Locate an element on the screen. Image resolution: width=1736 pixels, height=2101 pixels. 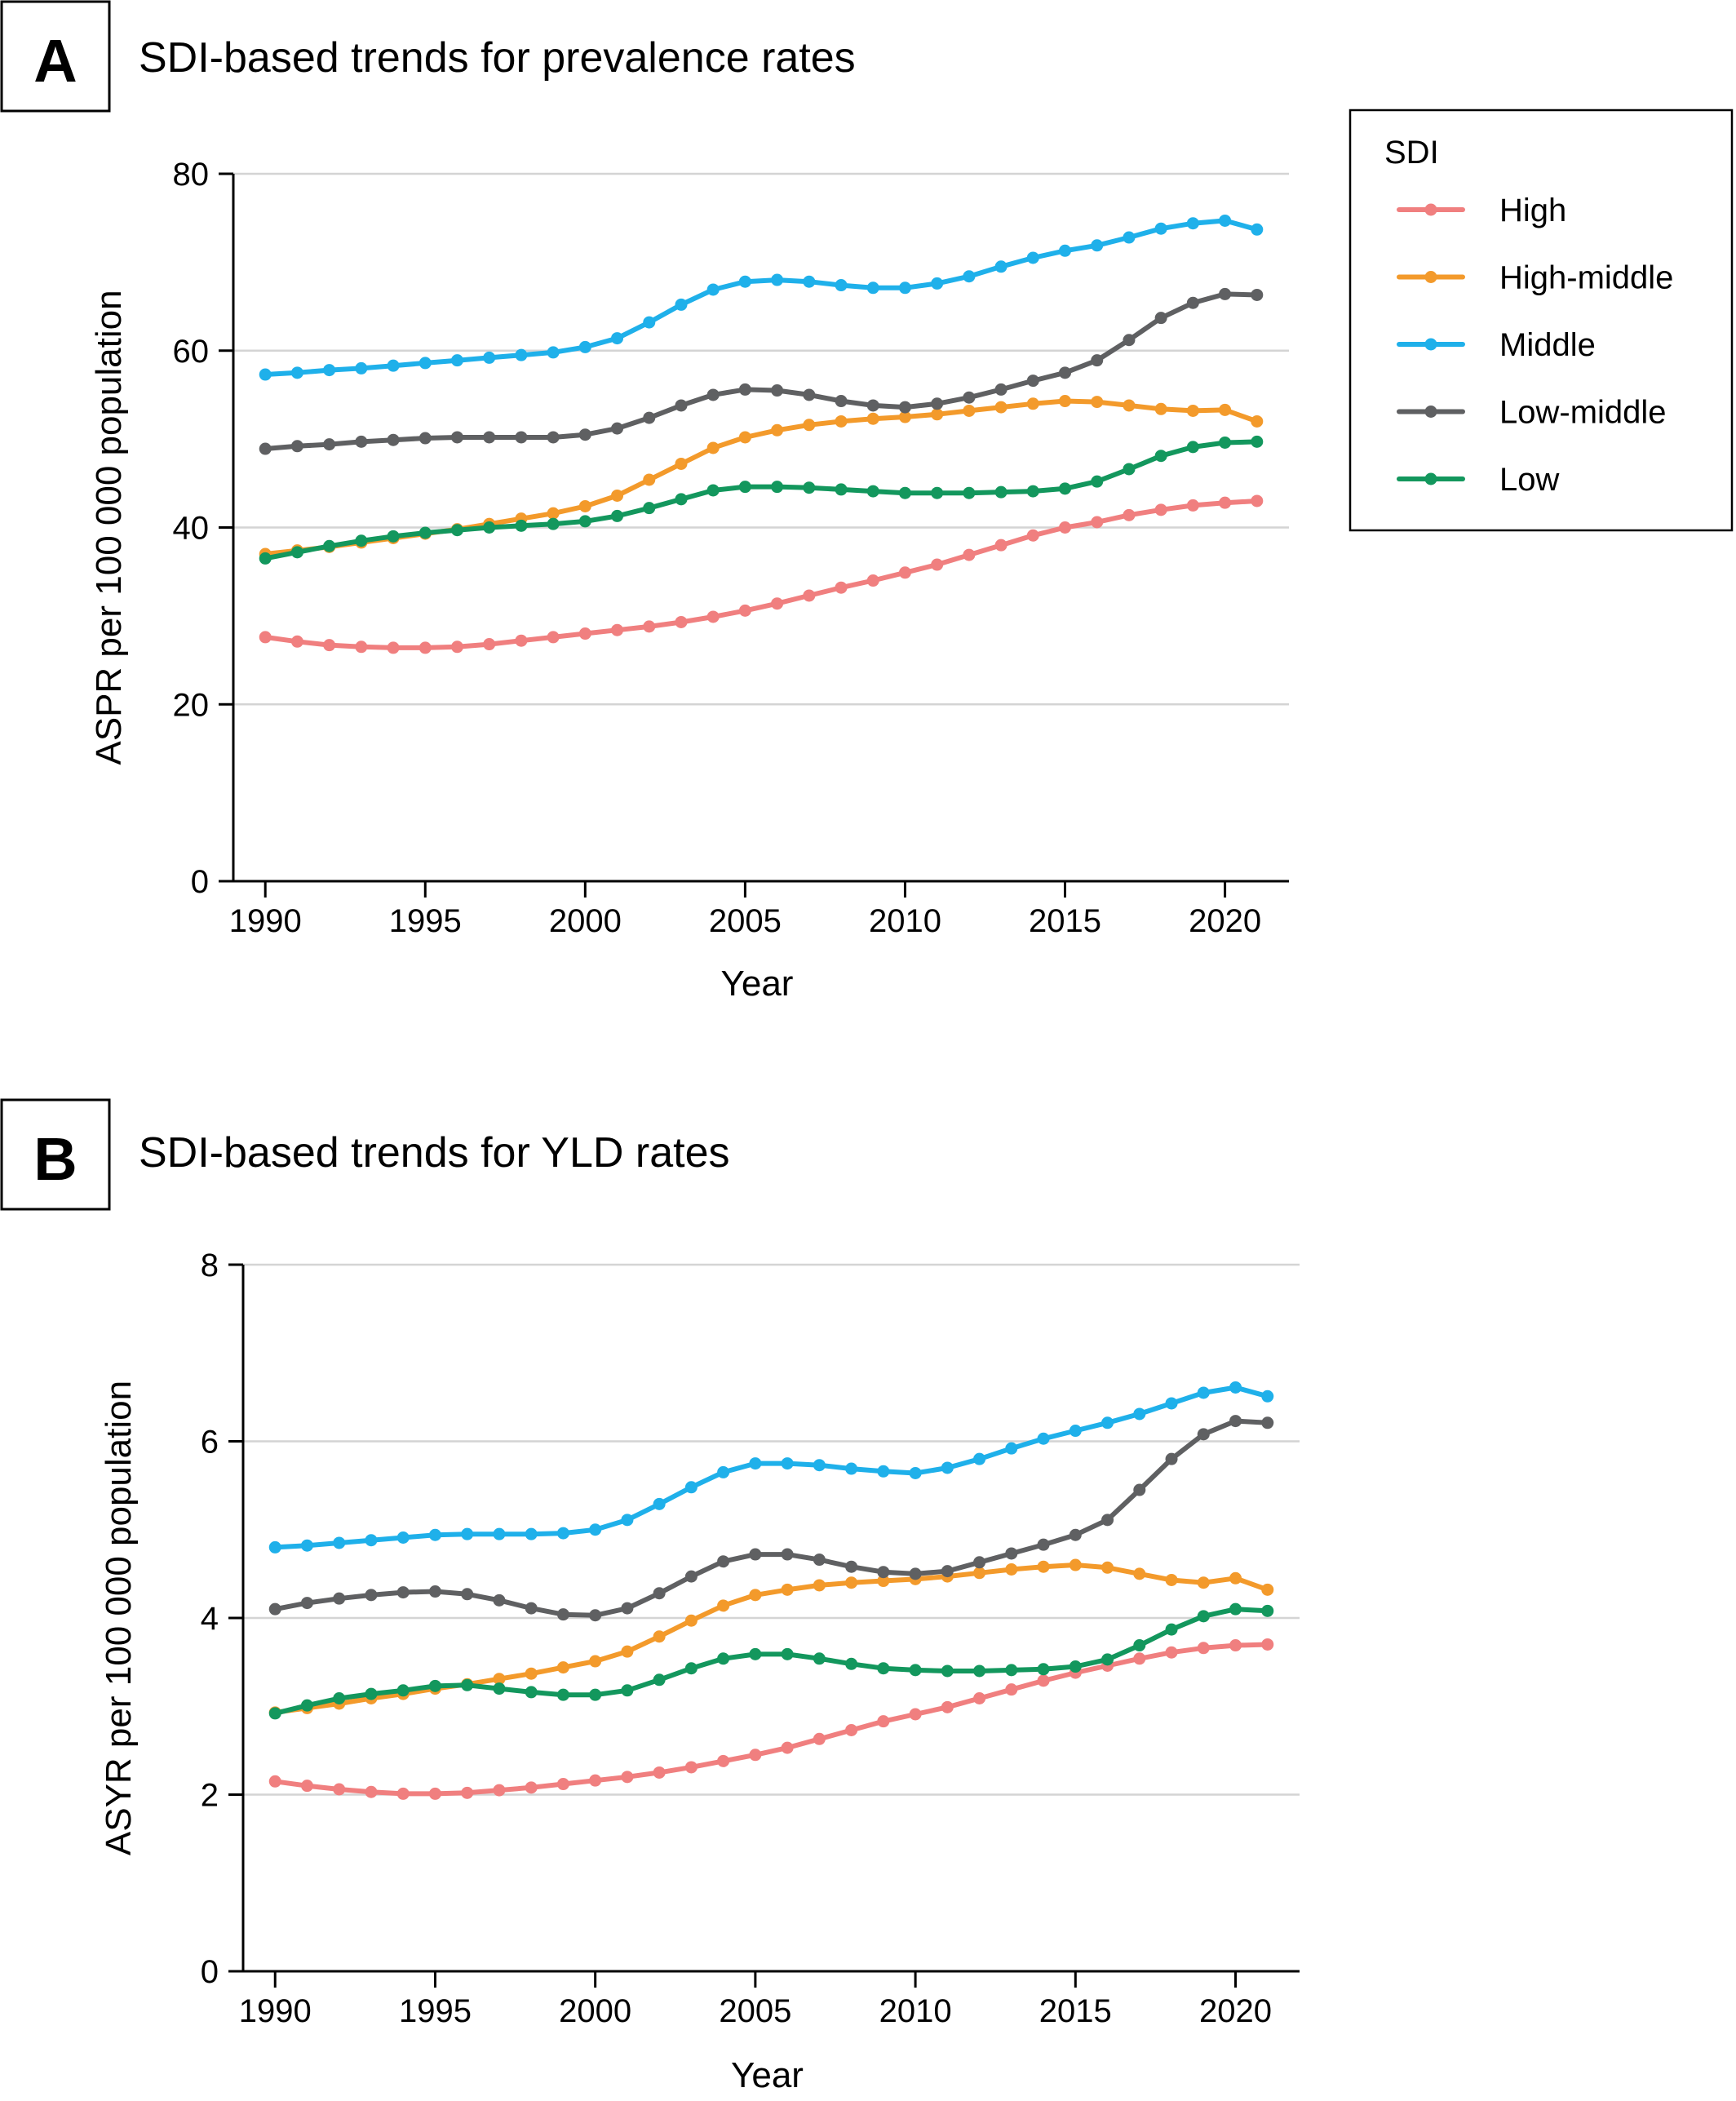
point-b-low-middle-1992 is located at coordinates (339, 1598).